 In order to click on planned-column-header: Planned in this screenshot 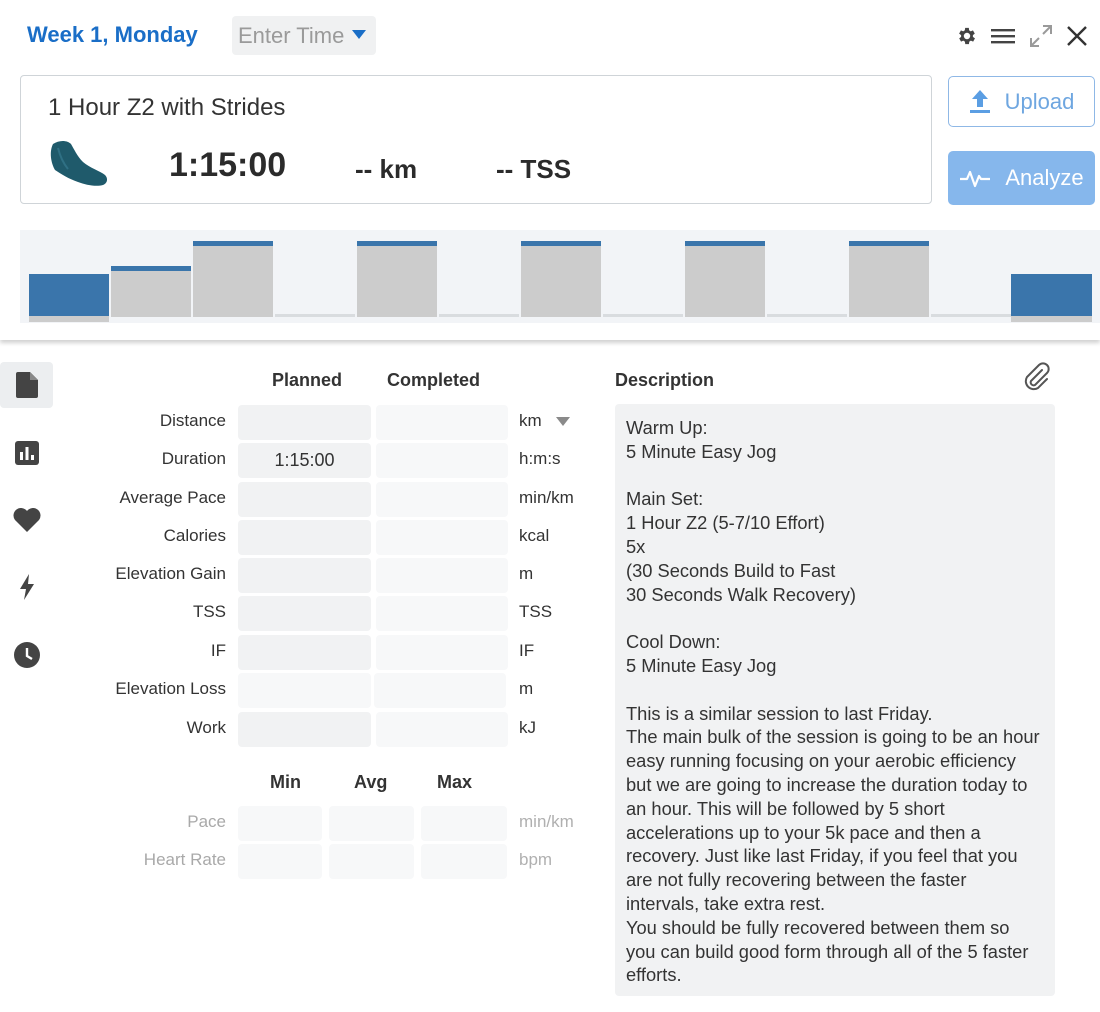, I will do `click(307, 380)`.